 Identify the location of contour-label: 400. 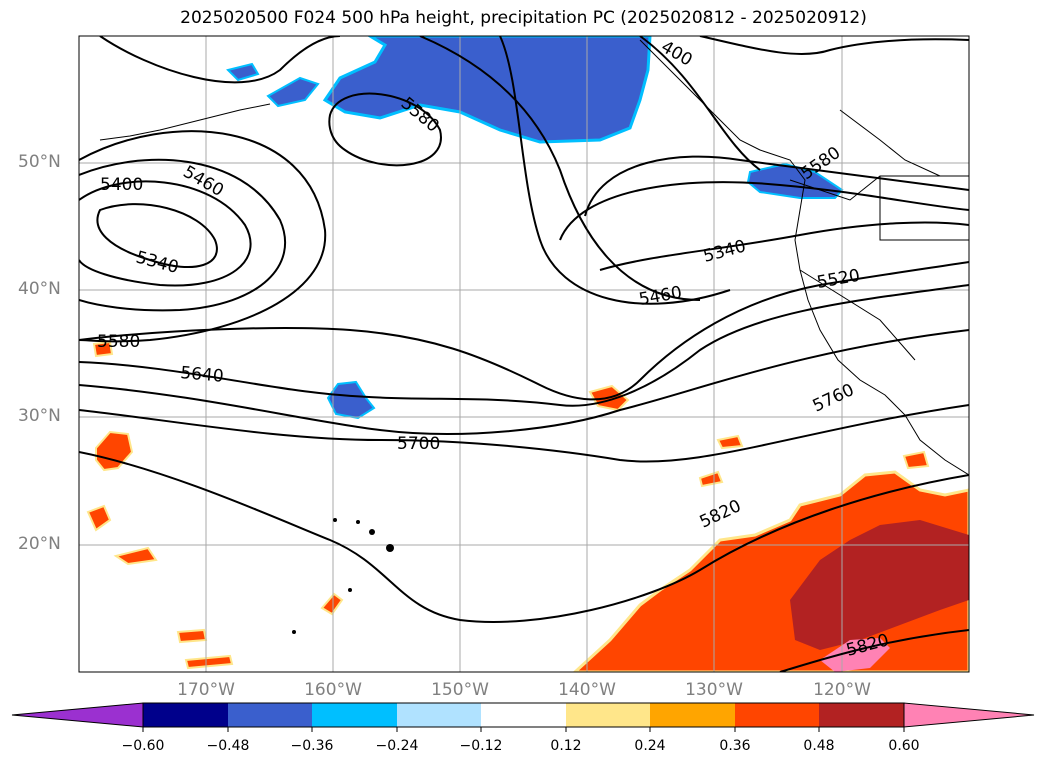
(677, 54).